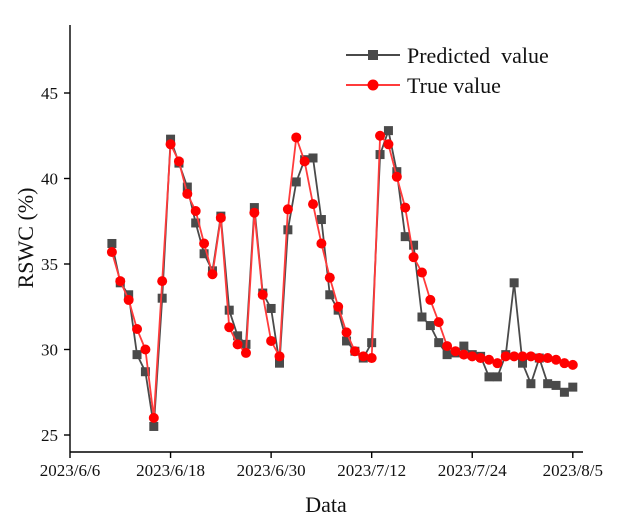 The width and height of the screenshot is (621, 526). I want to click on legend-marker-square, so click(373, 55).